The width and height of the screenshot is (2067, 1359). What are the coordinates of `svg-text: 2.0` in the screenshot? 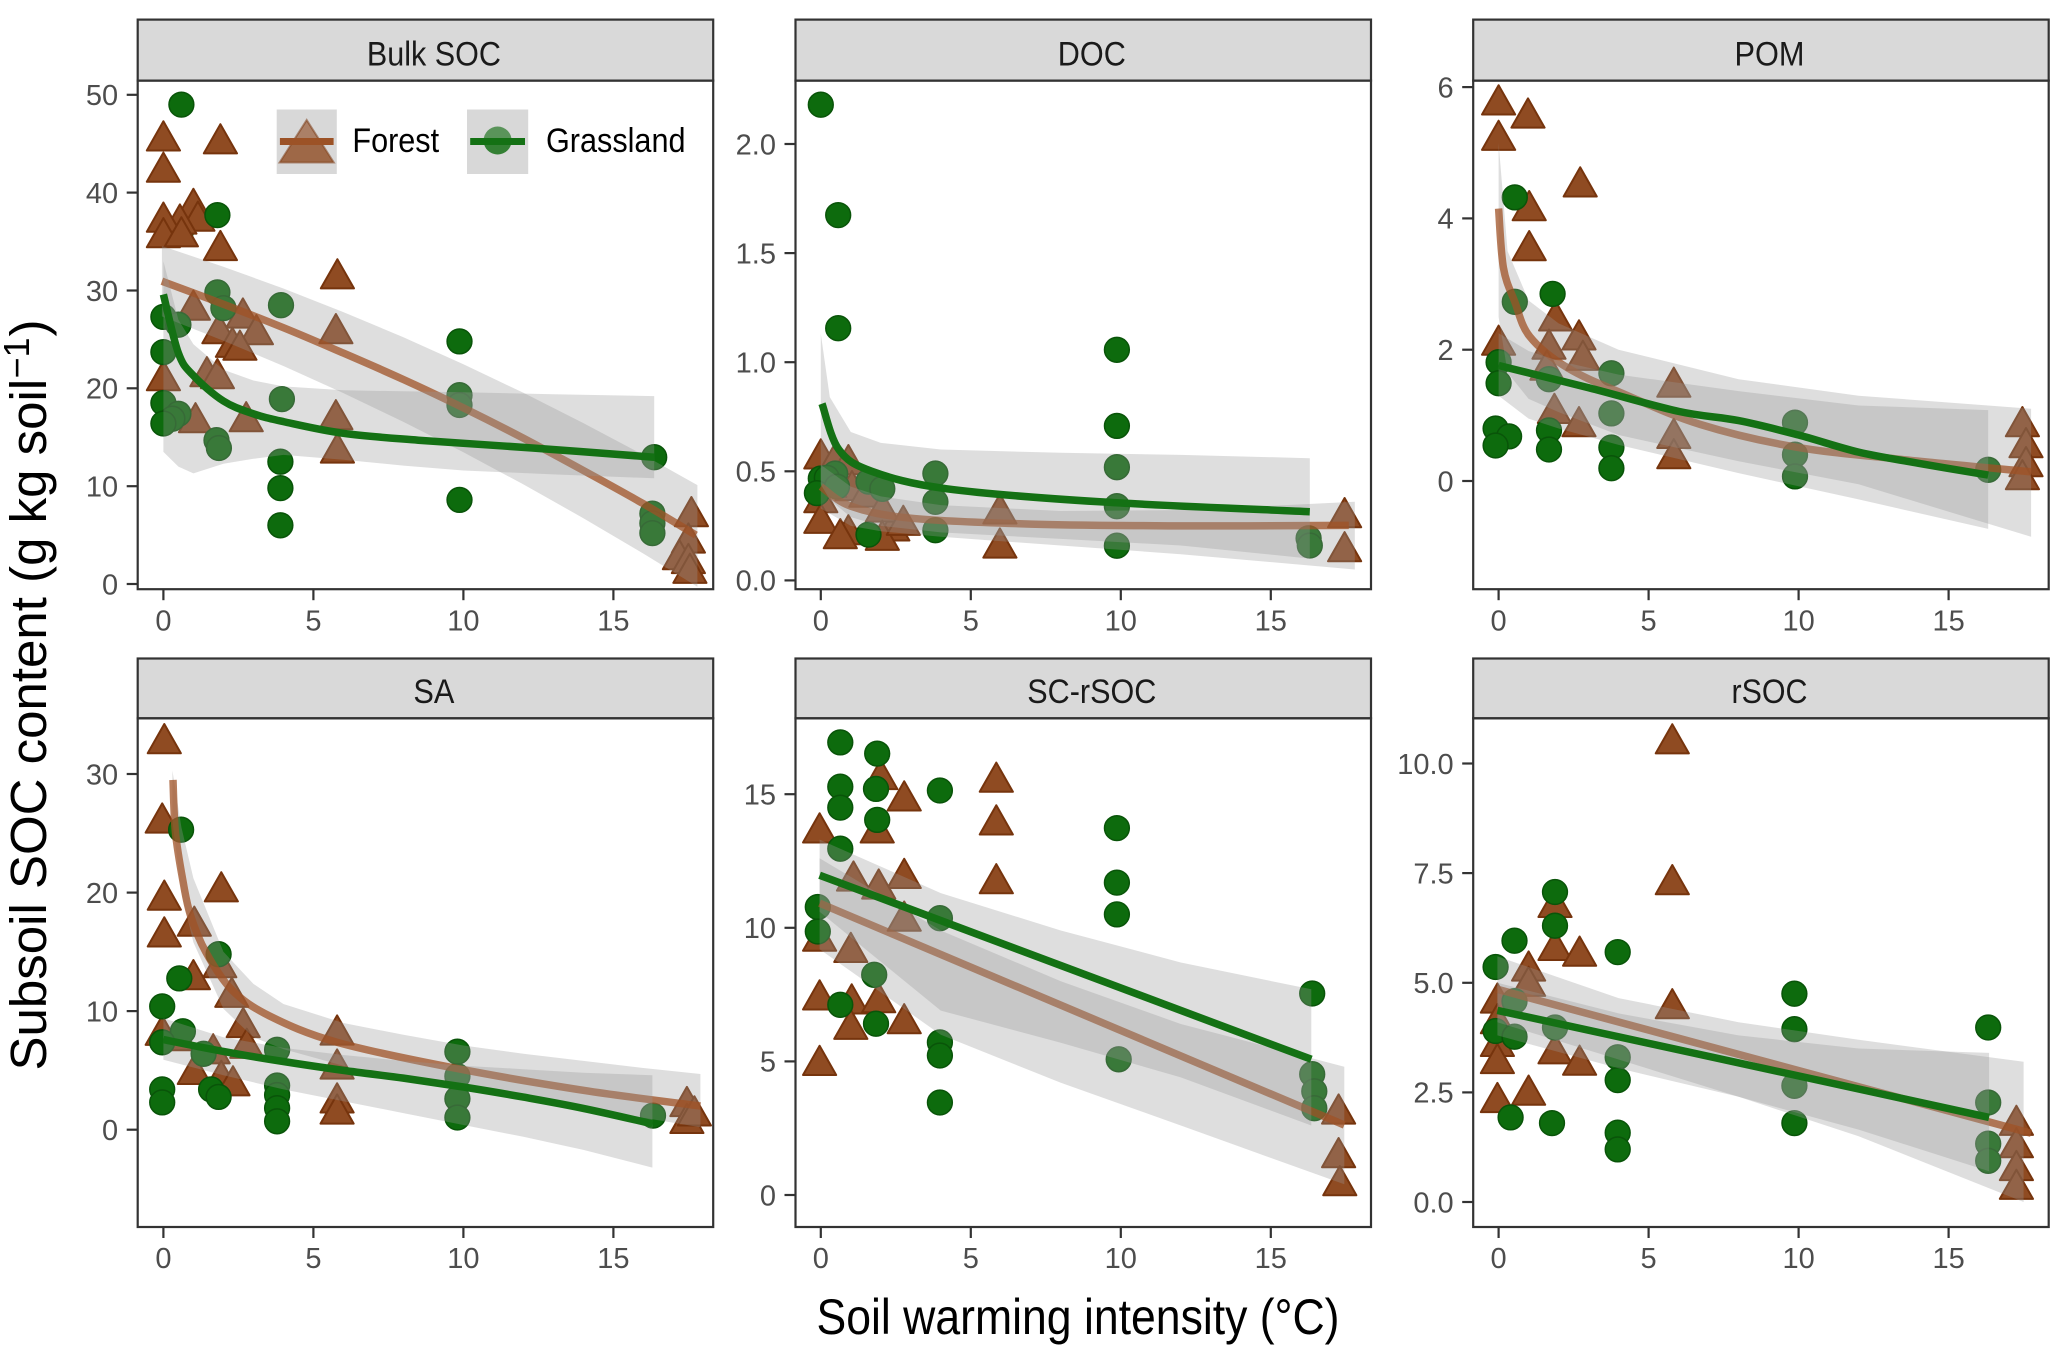 It's located at (756, 145).